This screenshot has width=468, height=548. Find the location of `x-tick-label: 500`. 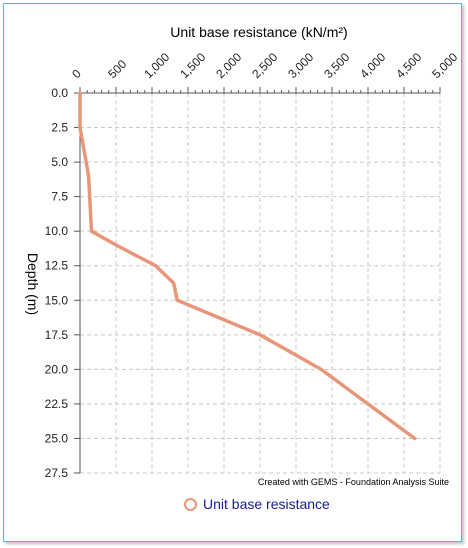

x-tick-label: 500 is located at coordinates (117, 69).